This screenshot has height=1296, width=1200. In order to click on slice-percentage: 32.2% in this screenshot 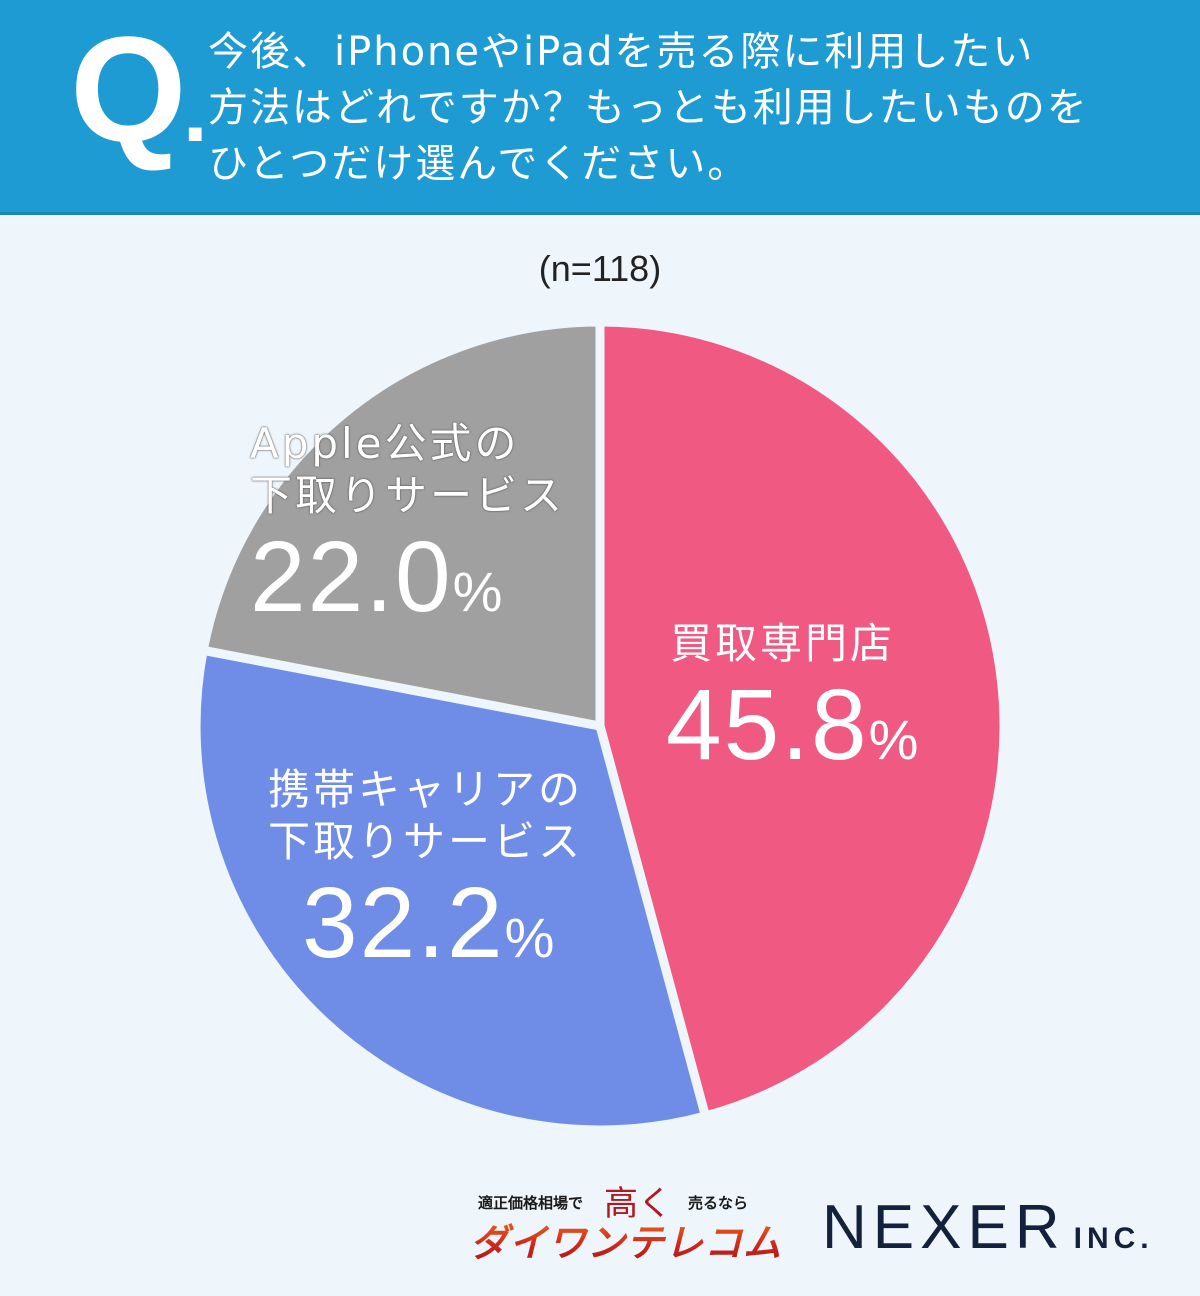, I will do `click(442, 930)`.